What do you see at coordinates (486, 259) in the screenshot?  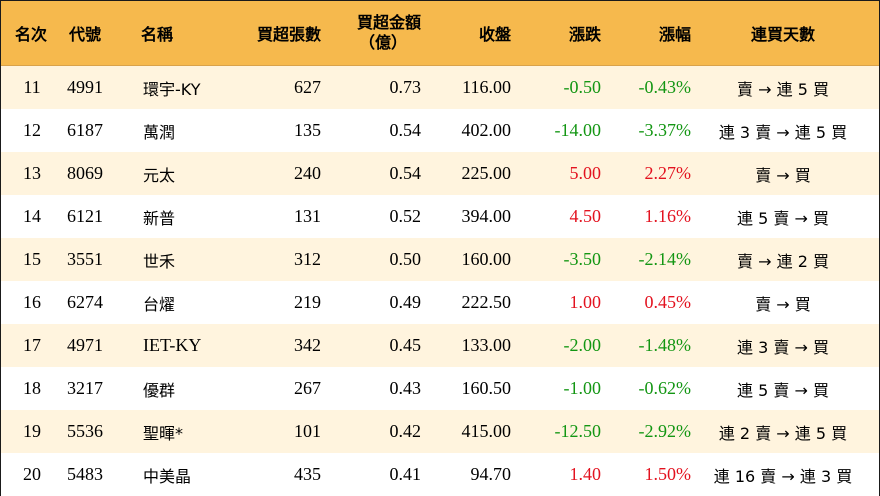 I see `cell-close: 160.00` at bounding box center [486, 259].